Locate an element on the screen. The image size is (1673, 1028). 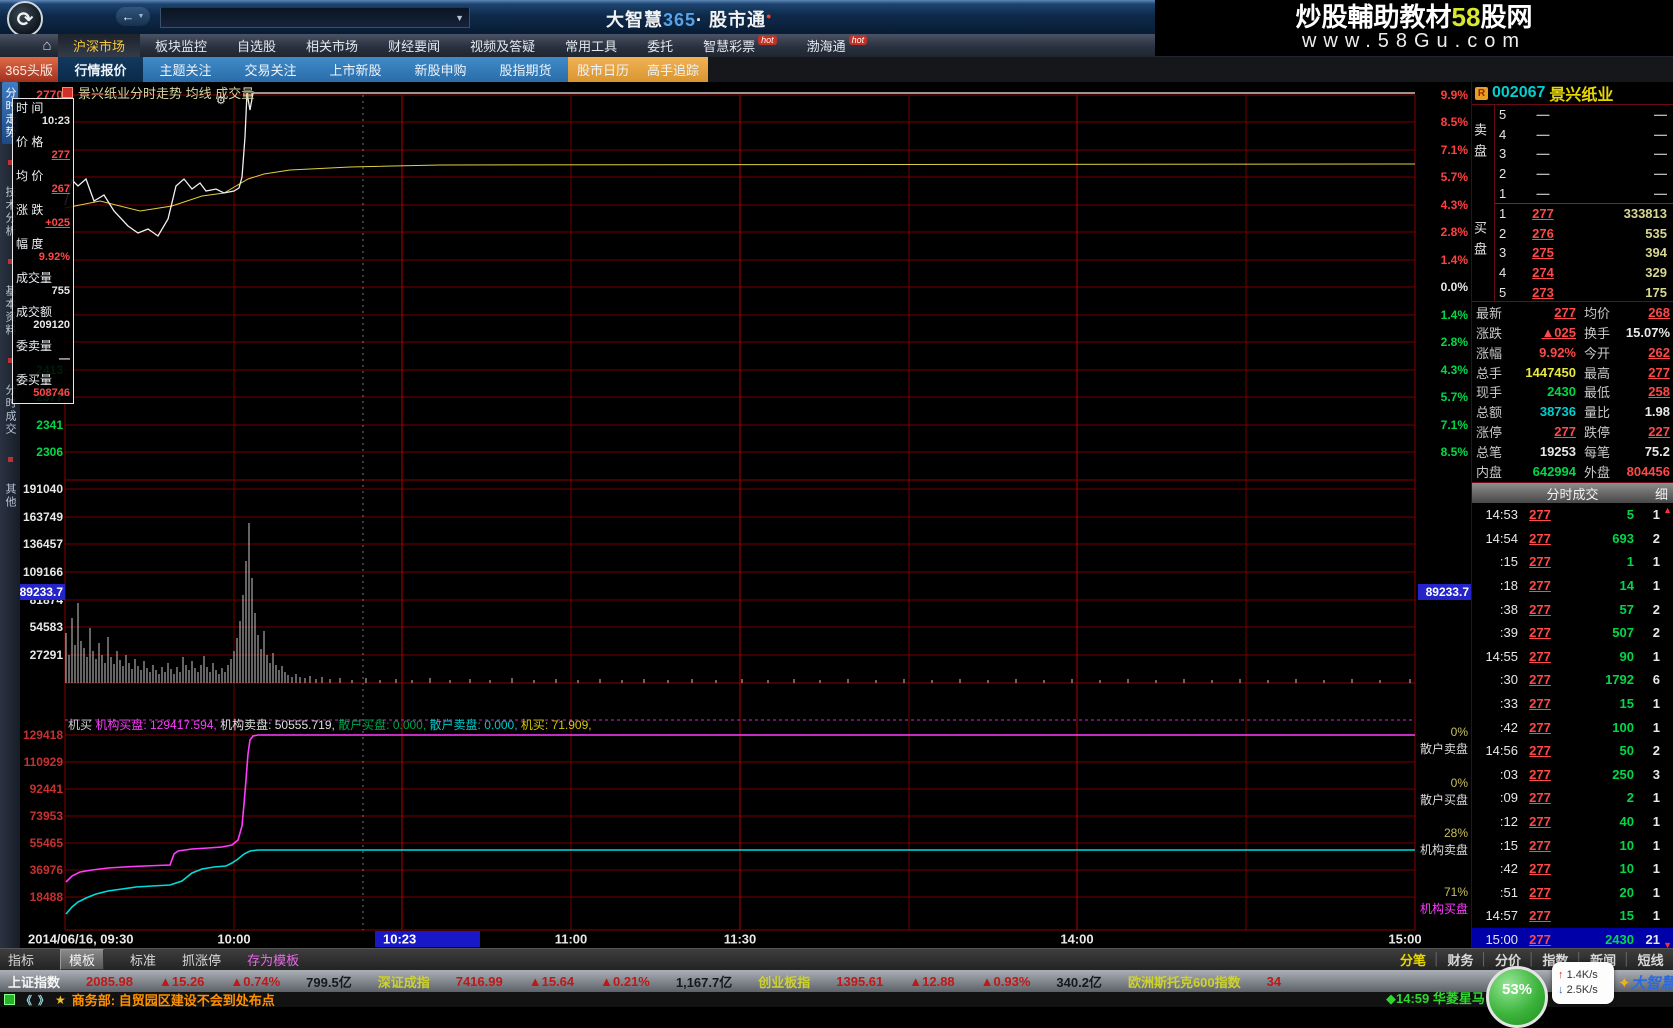
toolbar-模板: 模板 is located at coordinates (82, 959).